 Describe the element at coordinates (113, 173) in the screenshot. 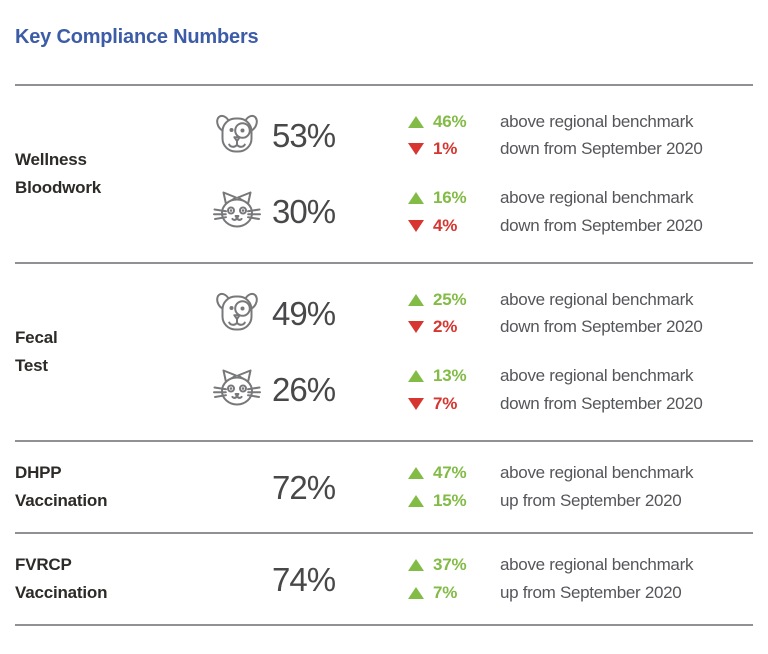

I see `section-label: Wellness Bloodwork` at that location.